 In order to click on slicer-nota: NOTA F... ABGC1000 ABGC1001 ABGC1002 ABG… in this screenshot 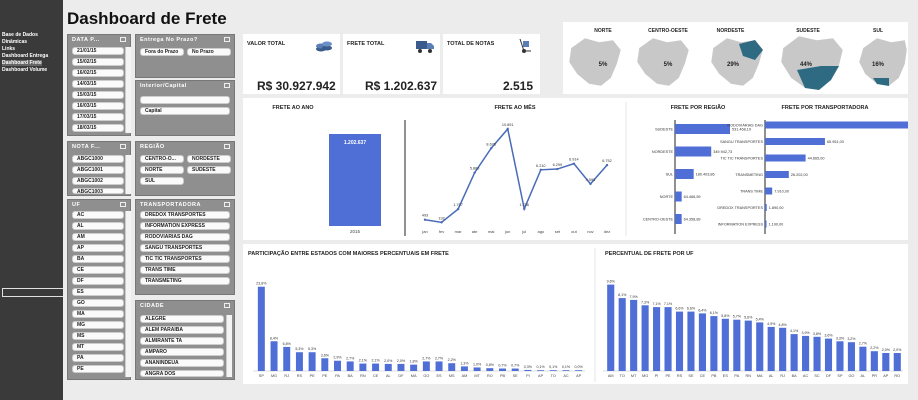, I will do `click(99, 168)`.